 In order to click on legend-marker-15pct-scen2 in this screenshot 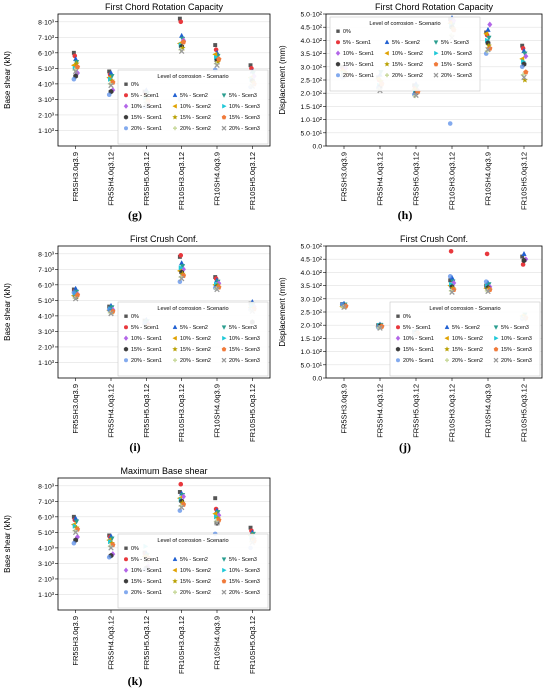, I will do `click(175, 349)`.